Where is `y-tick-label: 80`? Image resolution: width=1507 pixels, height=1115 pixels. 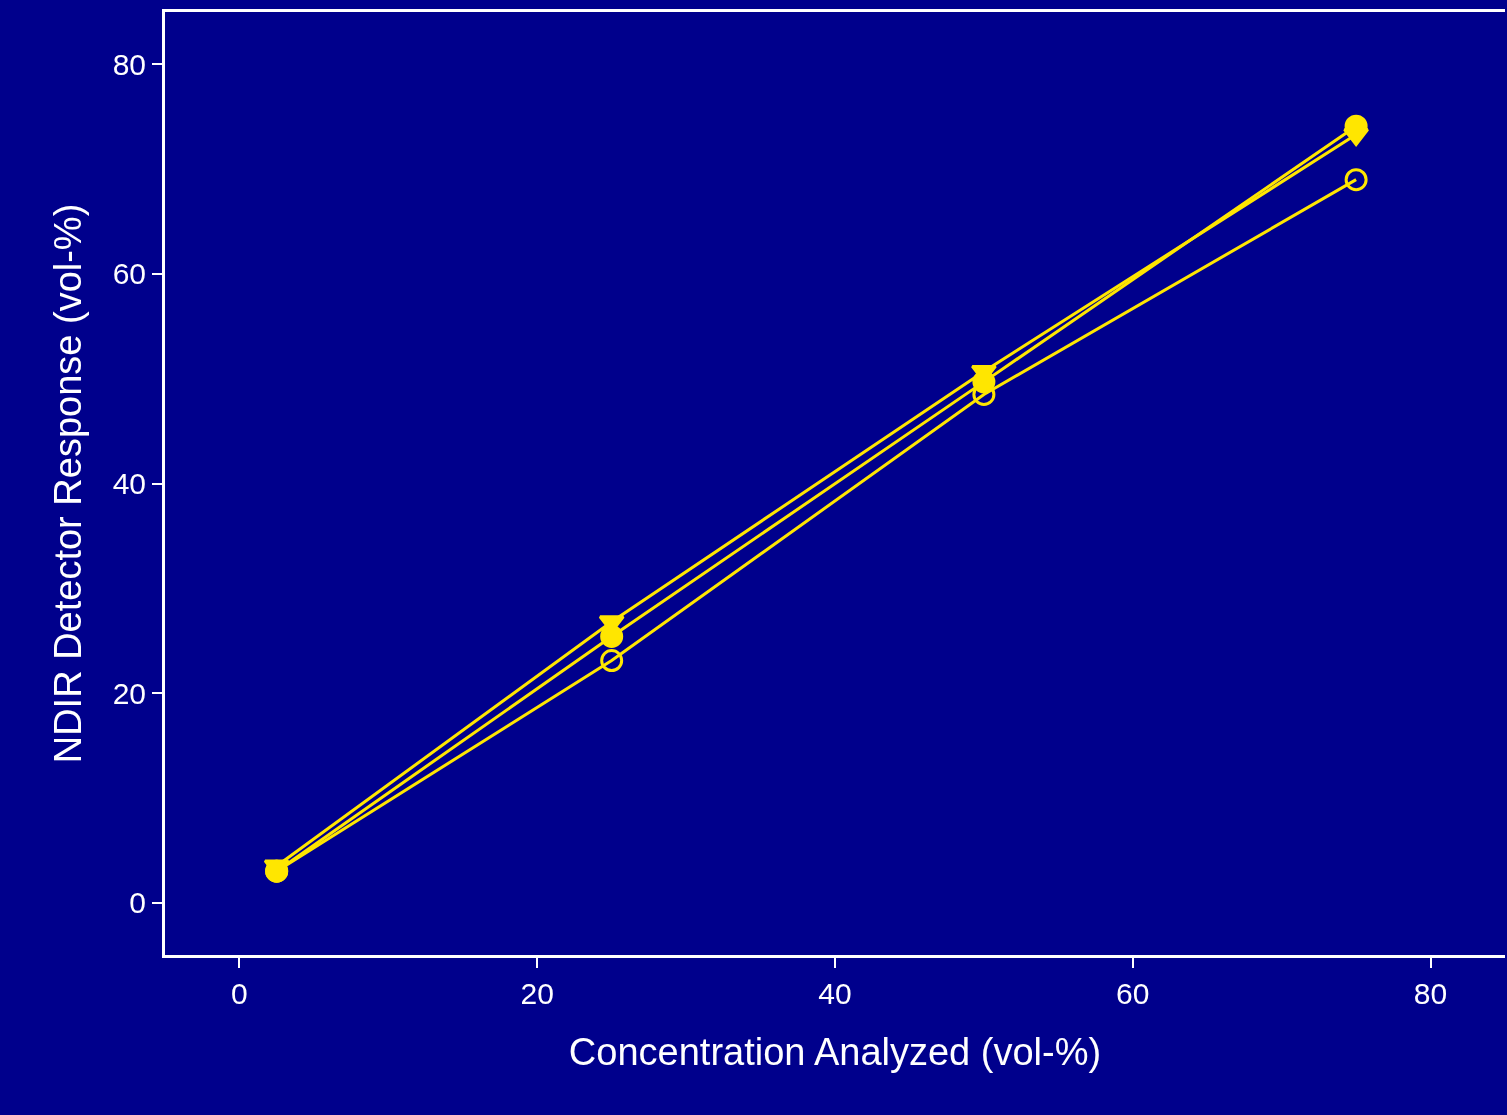 y-tick-label: 80 is located at coordinates (129, 64).